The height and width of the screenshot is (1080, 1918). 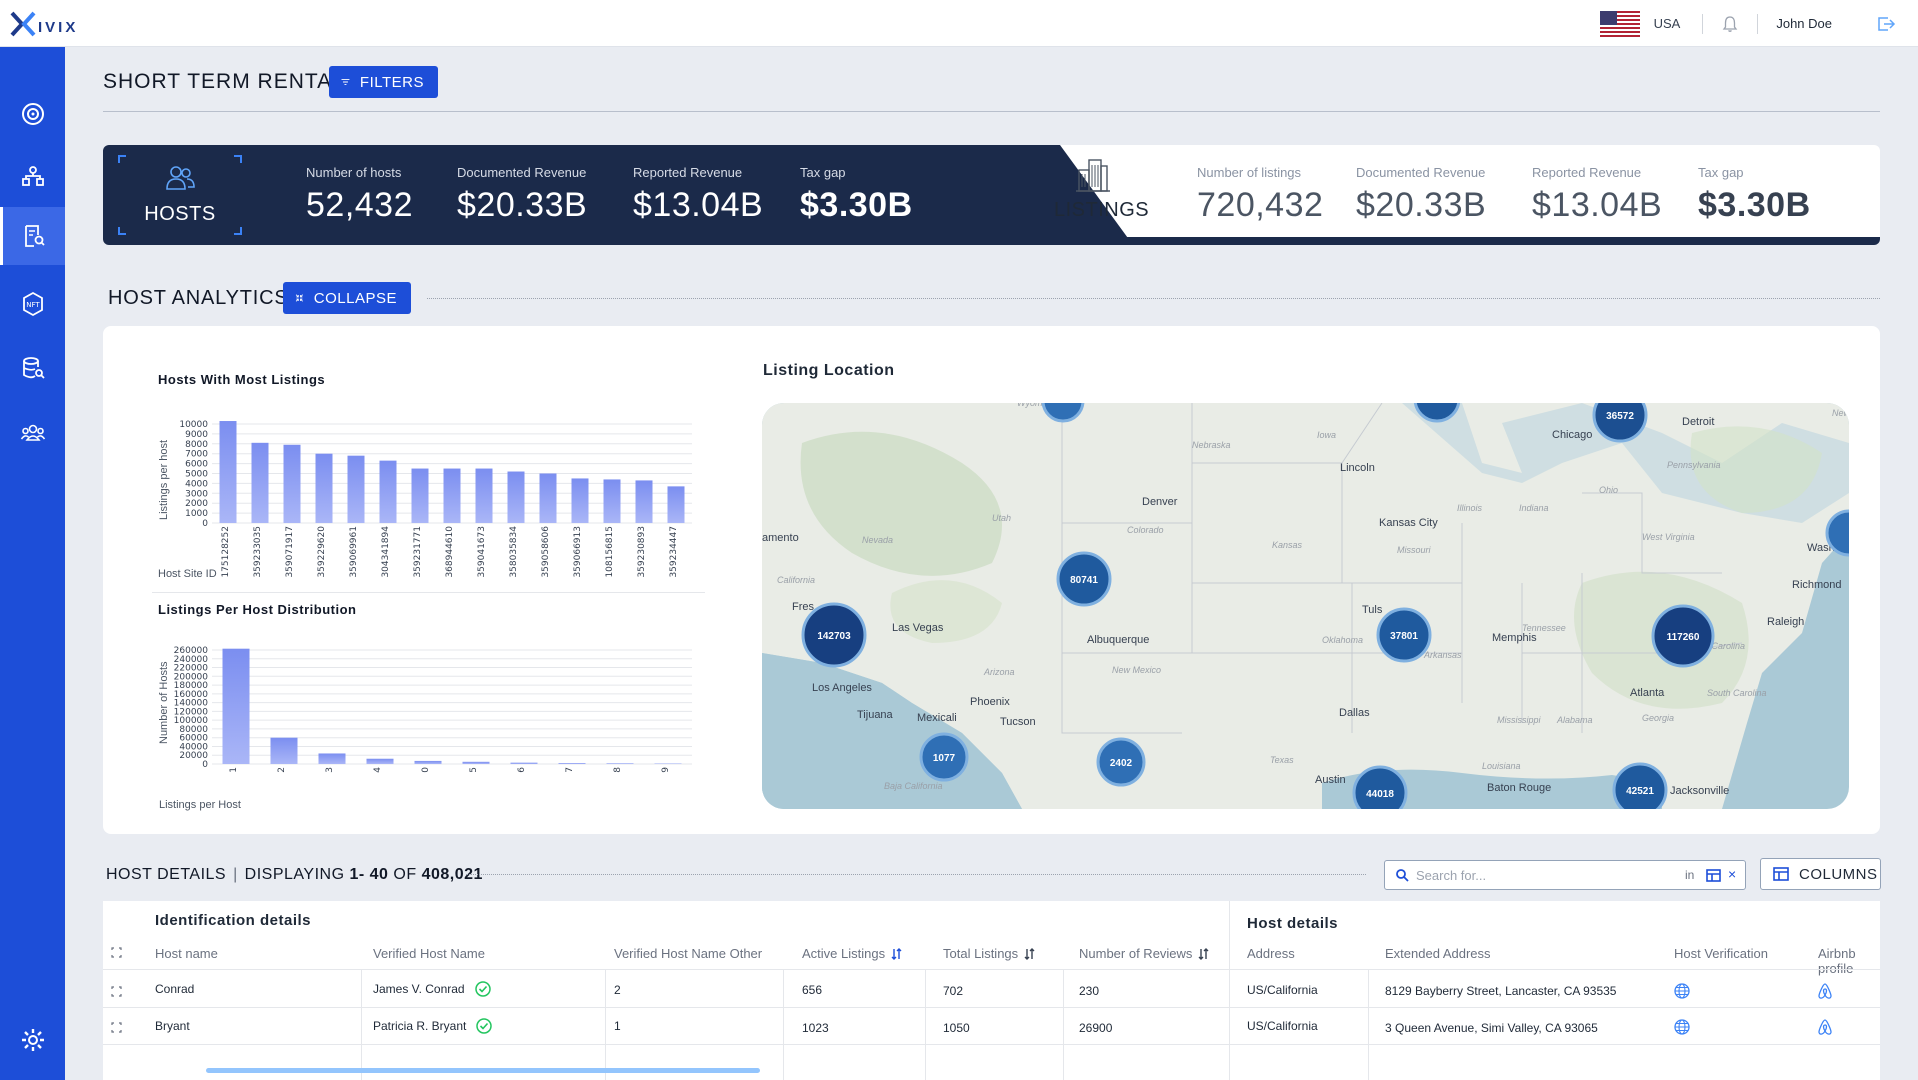 I want to click on user-name: John Doe, so click(x=1804, y=23).